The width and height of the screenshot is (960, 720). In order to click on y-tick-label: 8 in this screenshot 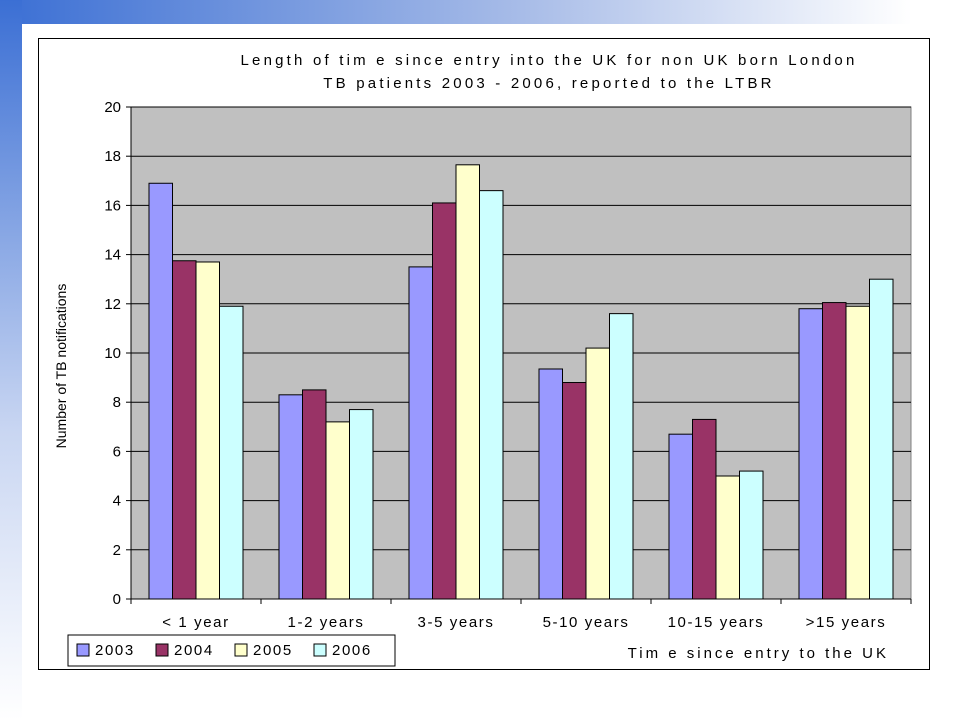, I will do `click(117, 402)`.